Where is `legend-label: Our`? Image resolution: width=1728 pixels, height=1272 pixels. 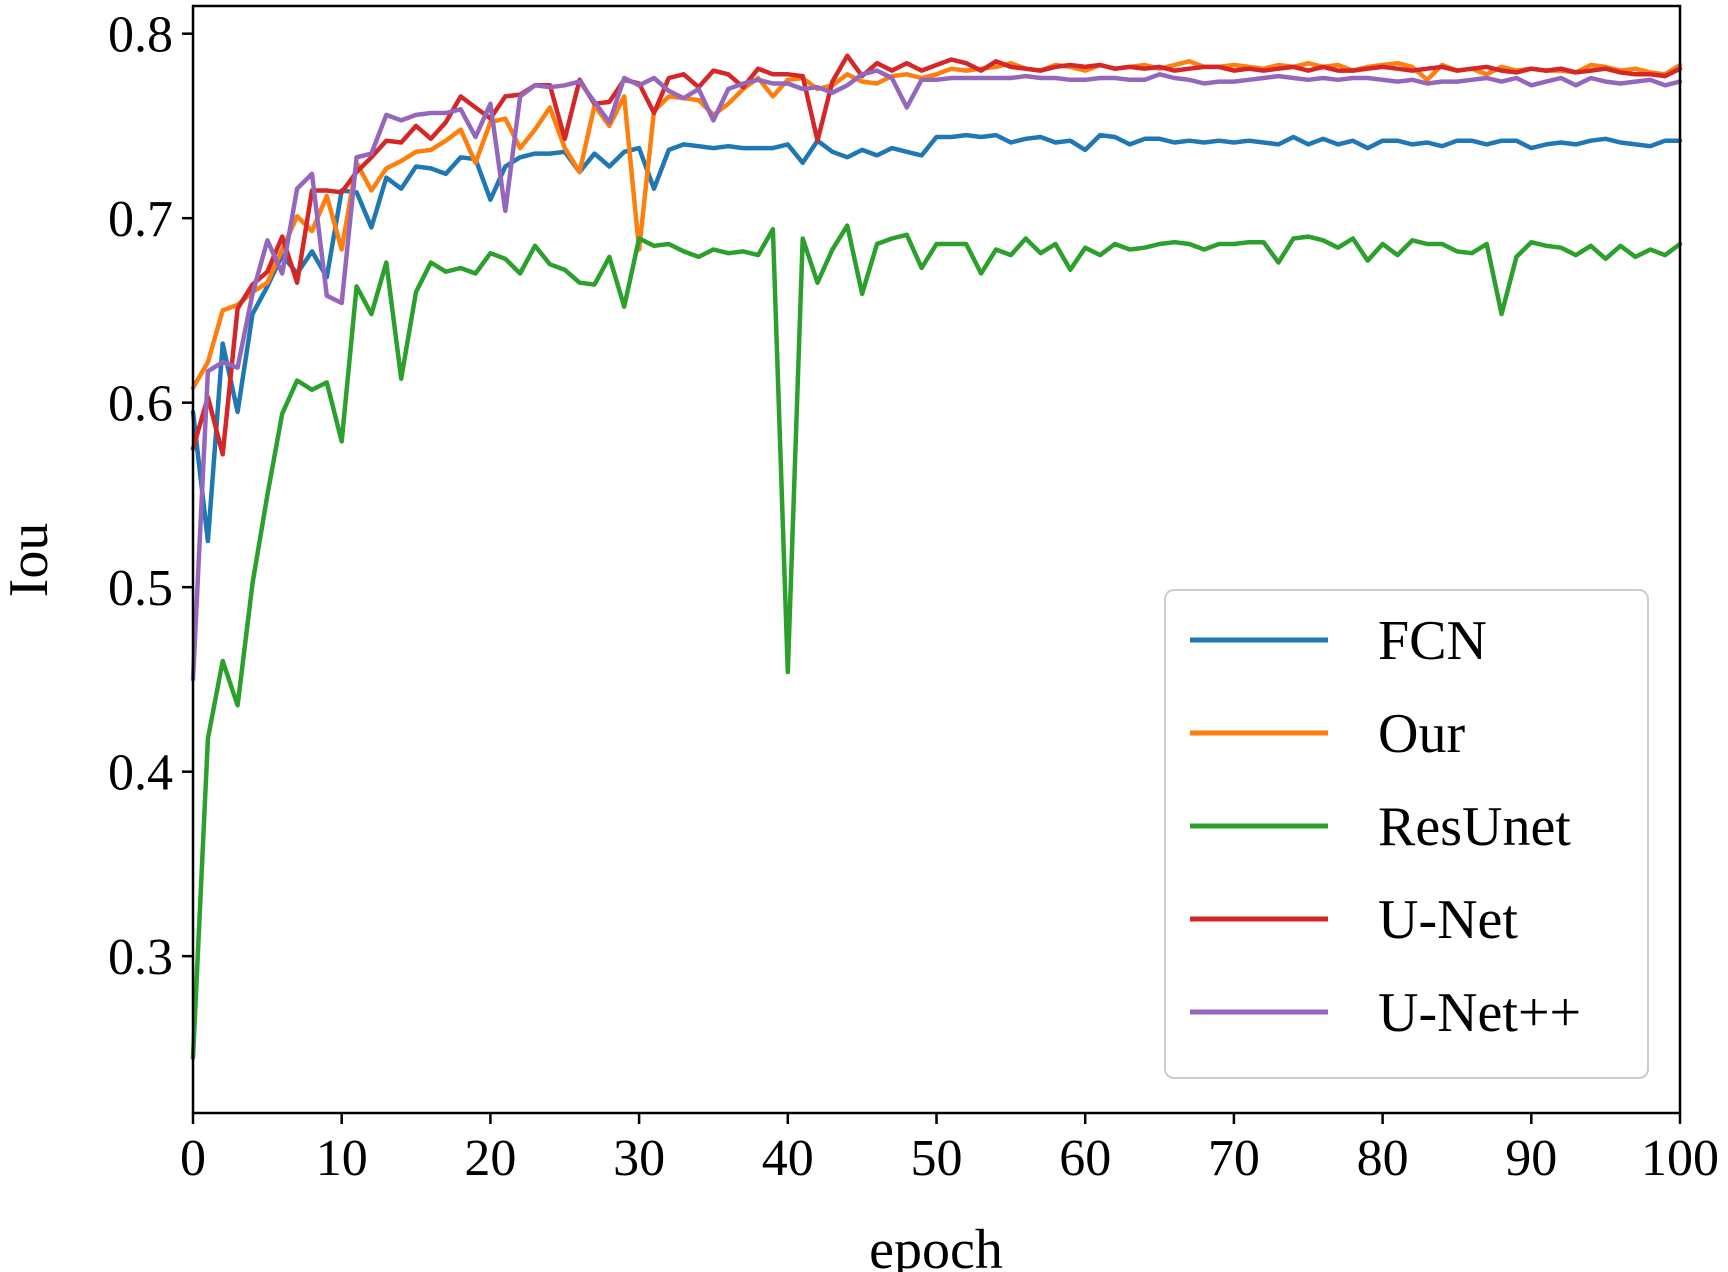
legend-label: Our is located at coordinates (1421, 734).